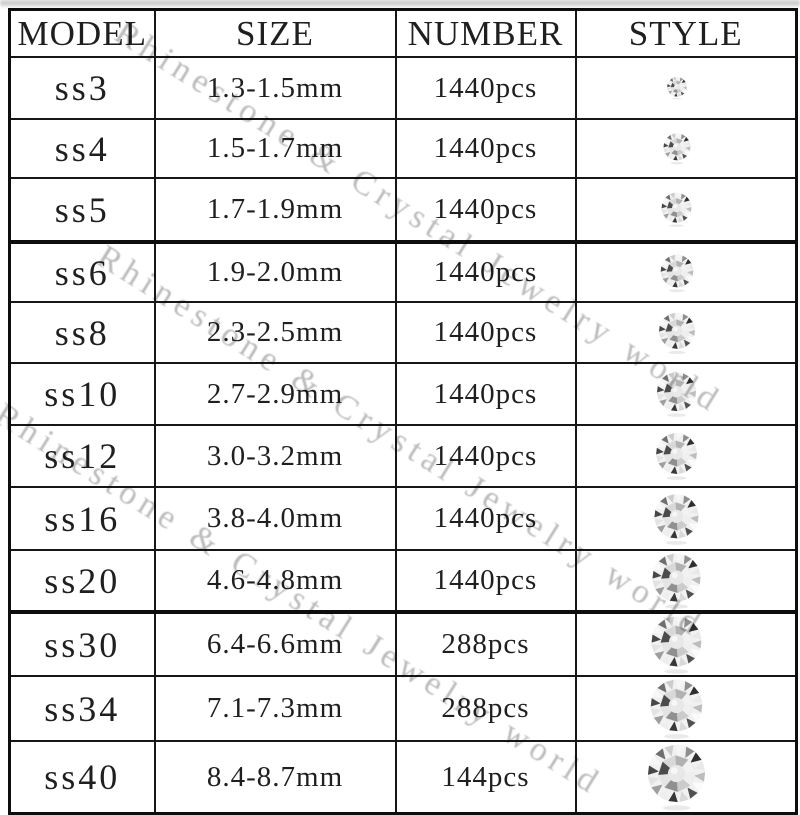  I want to click on size-cell: 1.3-1.5mm, so click(275, 88).